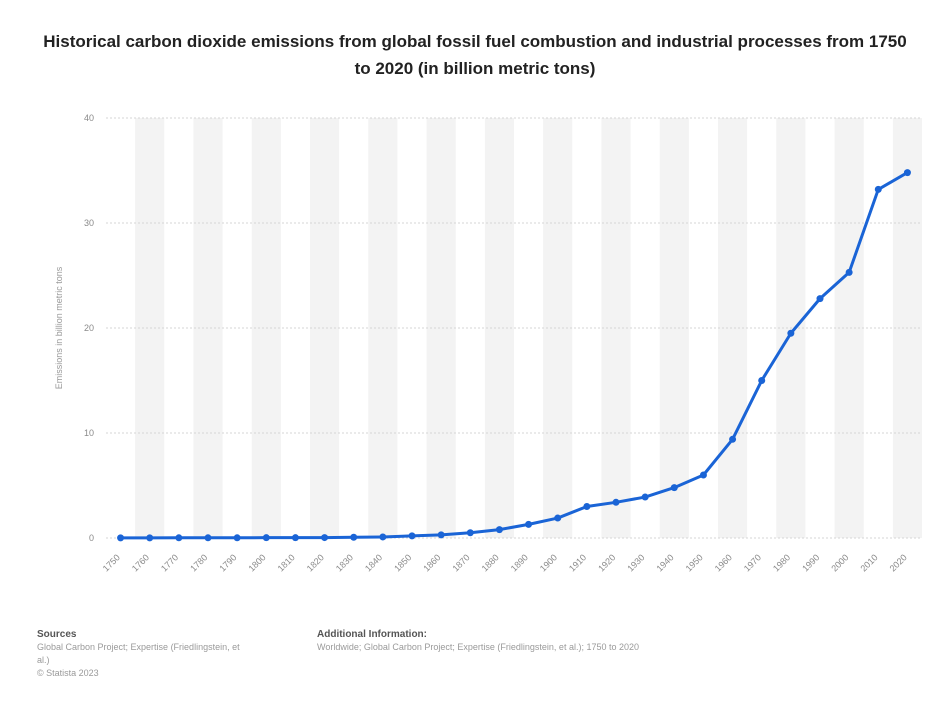  Describe the element at coordinates (781, 562) in the screenshot. I see `x-tick-label: 1980` at that location.